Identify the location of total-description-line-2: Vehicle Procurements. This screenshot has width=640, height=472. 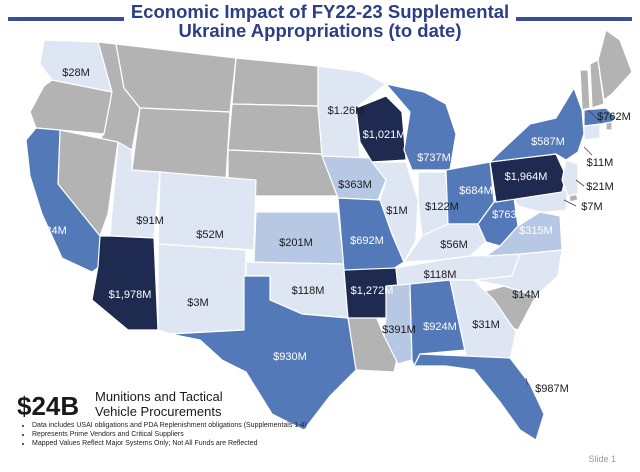
(158, 411).